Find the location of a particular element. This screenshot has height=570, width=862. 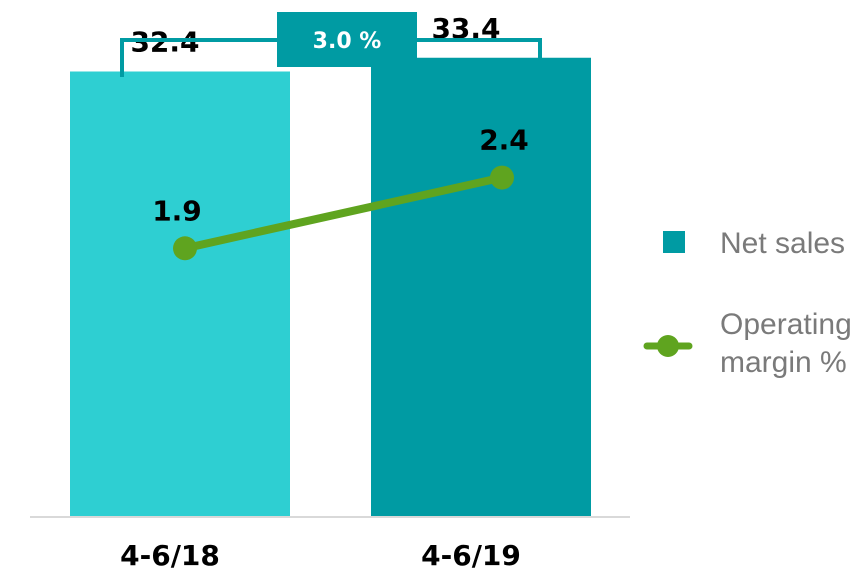

growth-arrowhead-icon is located at coordinates (540, 77).